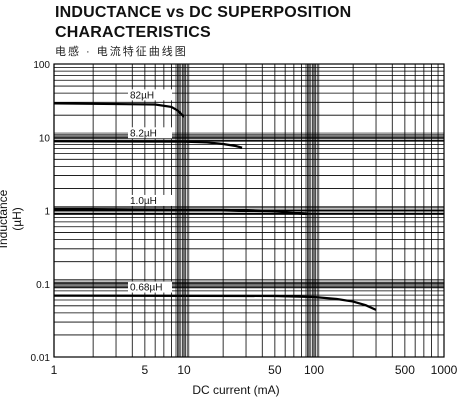 This screenshot has height=406, width=472. What do you see at coordinates (444, 370) in the screenshot?
I see `x-tick-label: 1000` at bounding box center [444, 370].